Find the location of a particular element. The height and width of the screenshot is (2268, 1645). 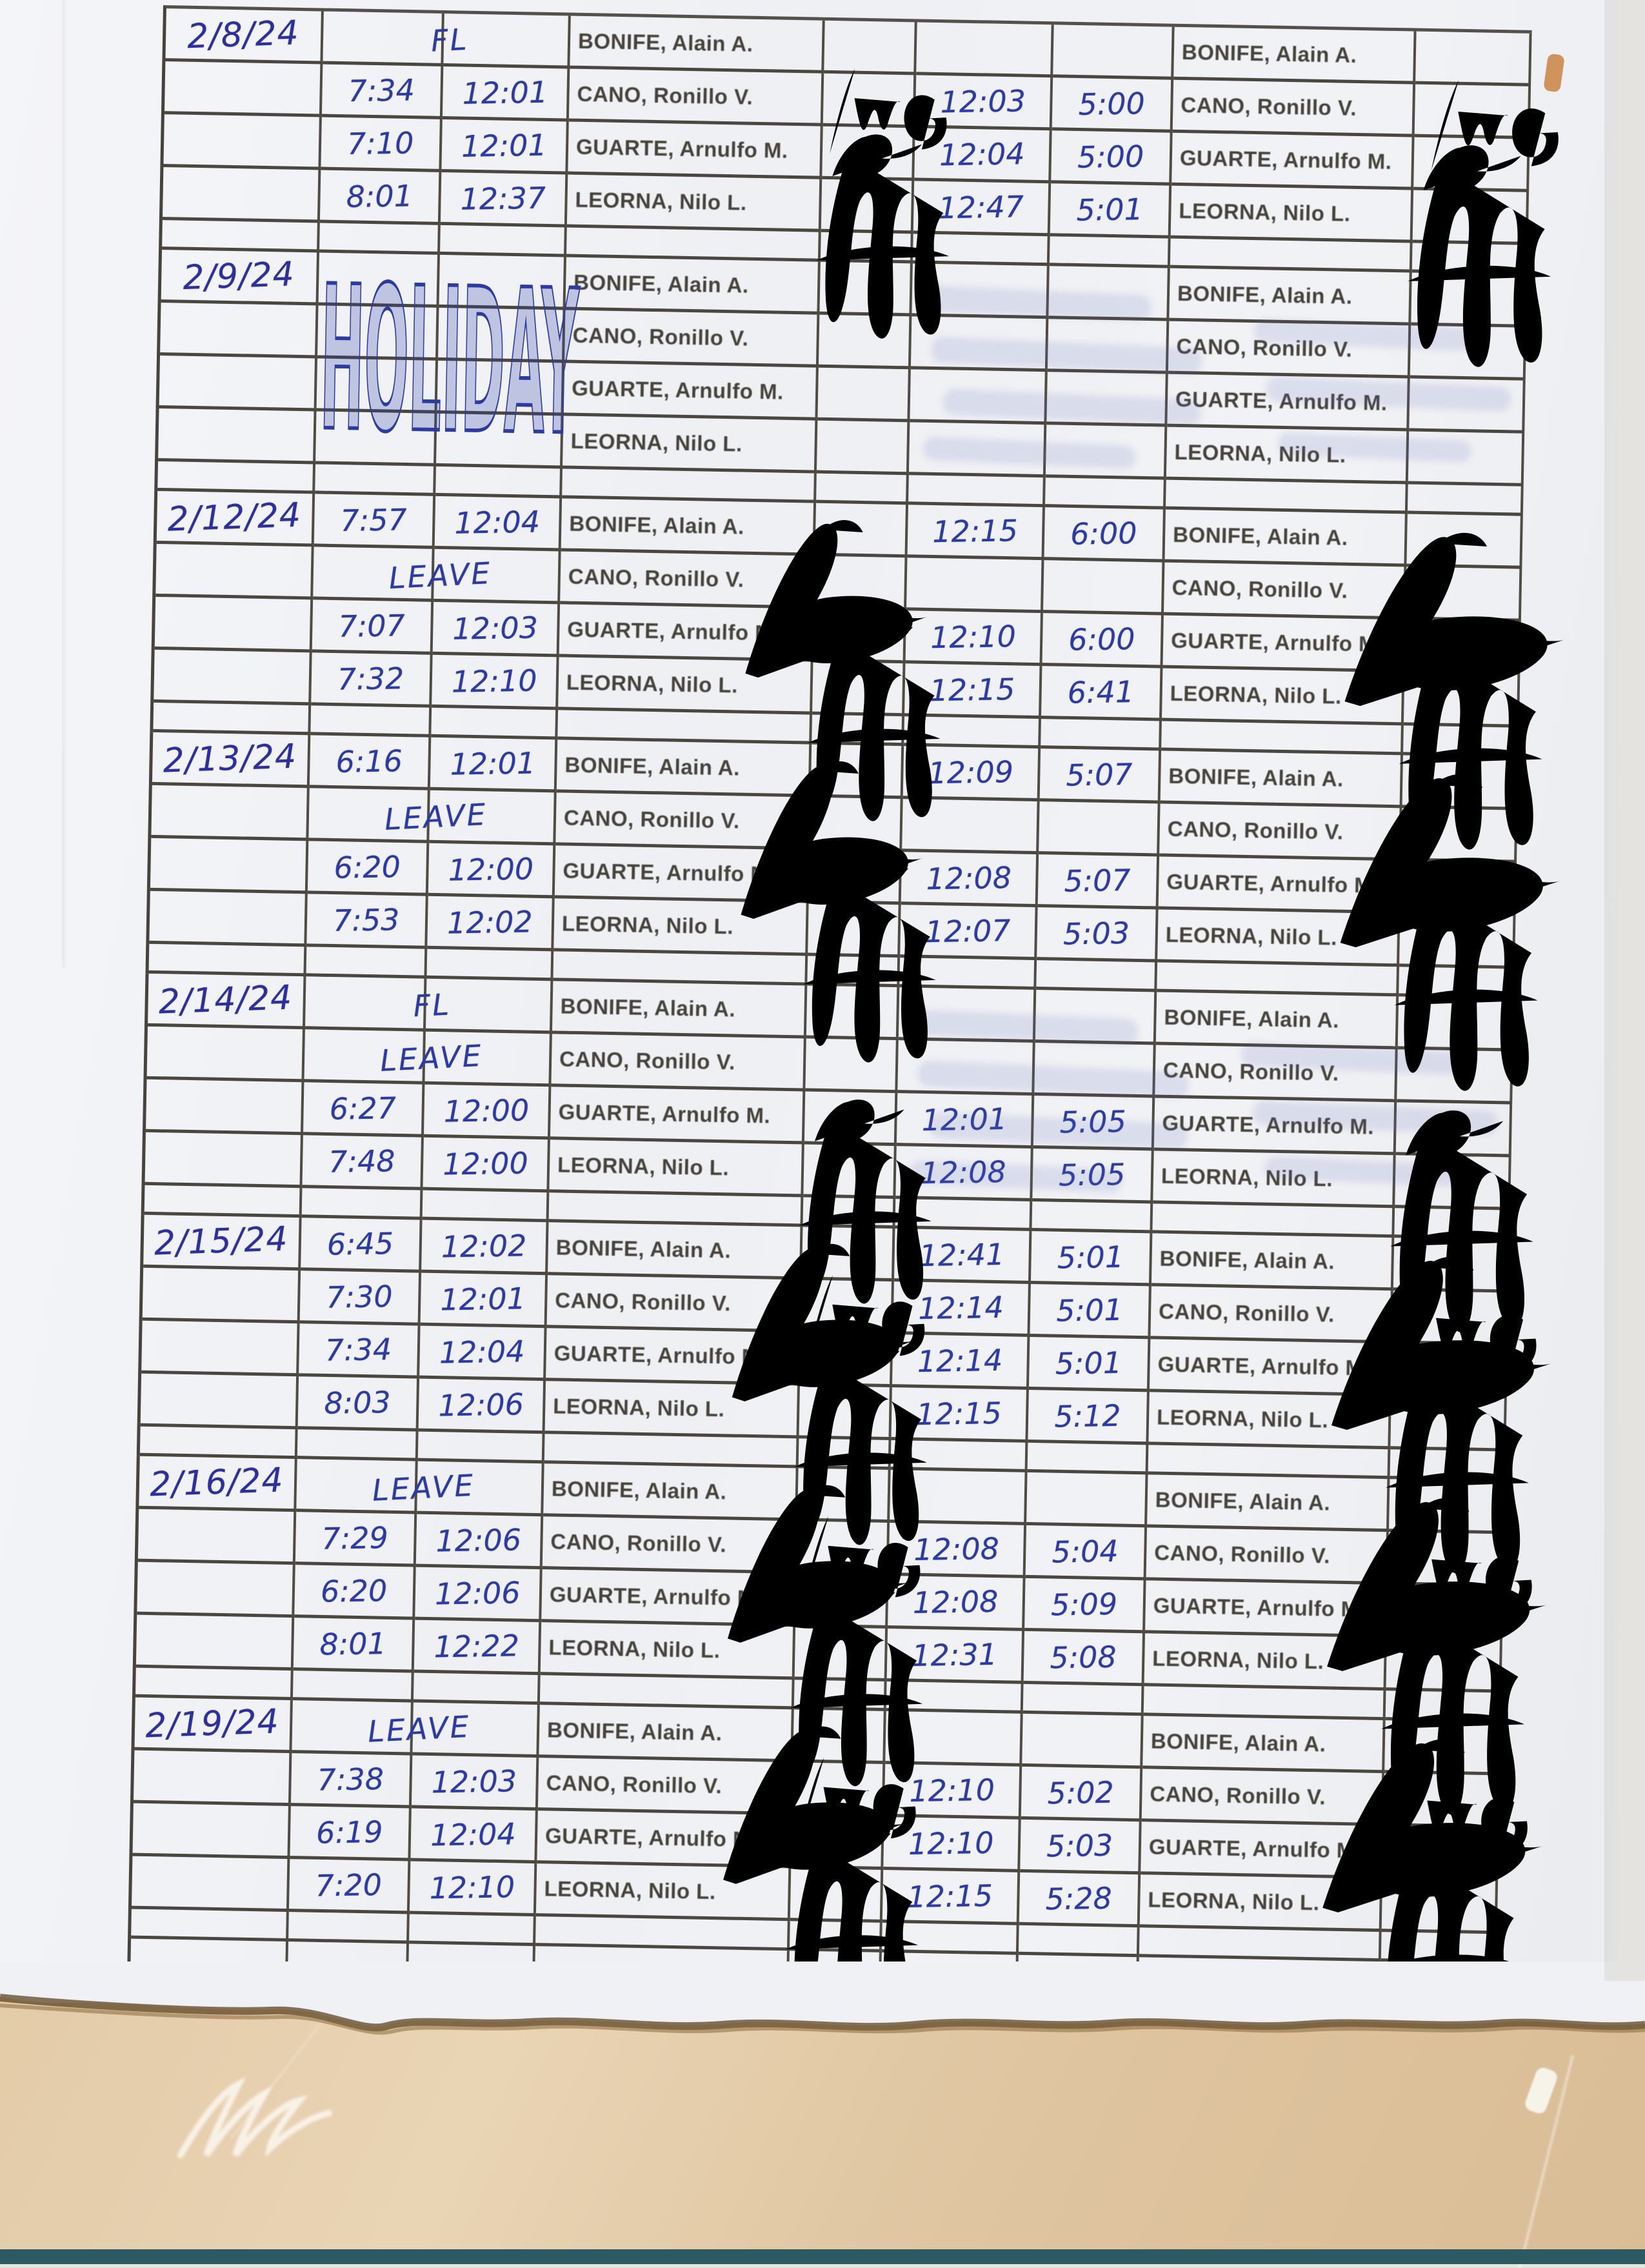

pm-in-cell: 12:41 is located at coordinates (962, 1256).